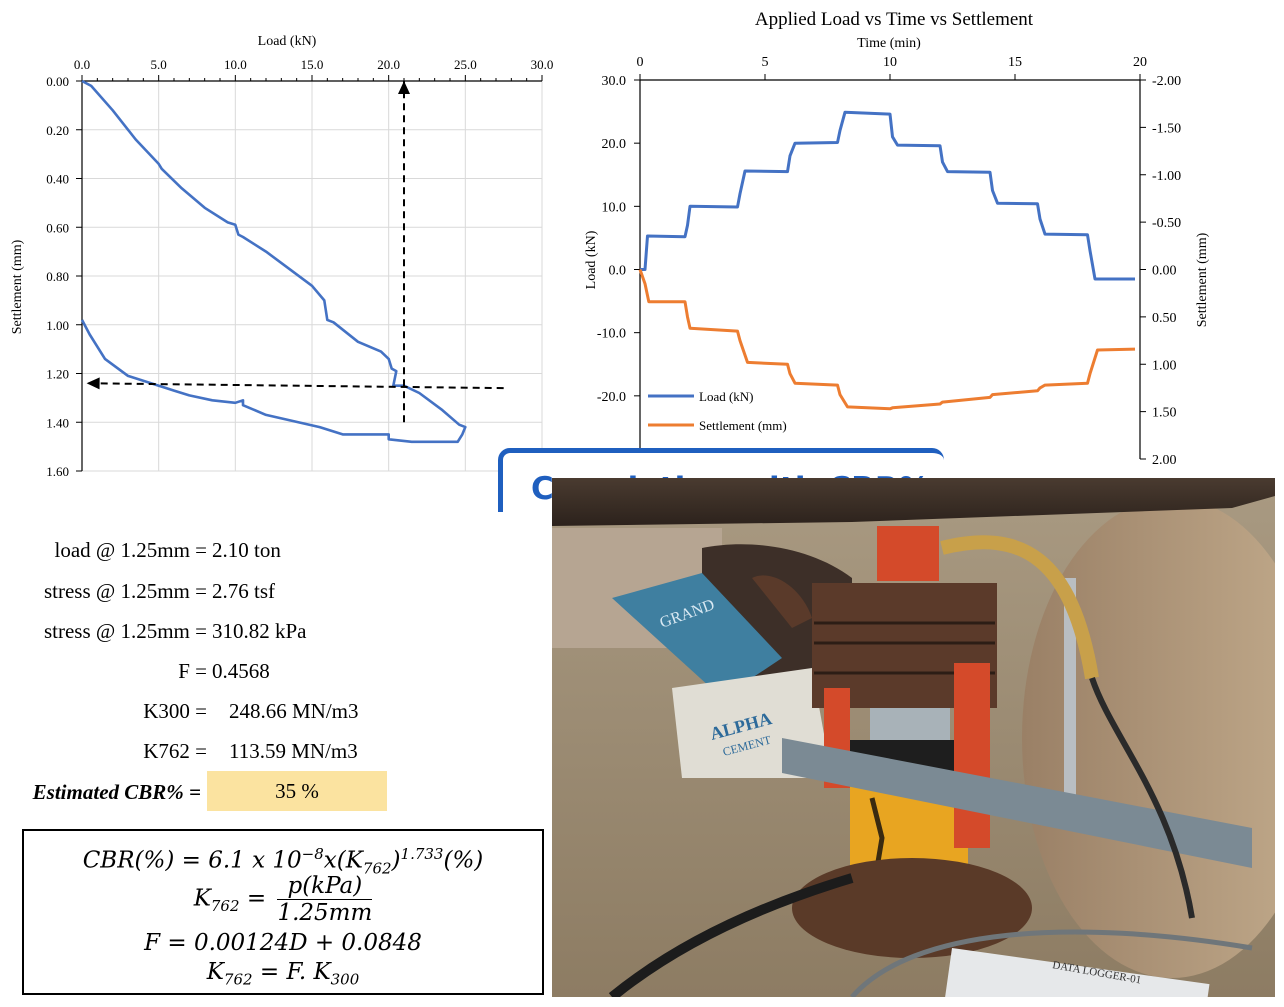 This screenshot has width=1284, height=1007. What do you see at coordinates (243, 591) in the screenshot?
I see `result-value: 2.76 tsf` at bounding box center [243, 591].